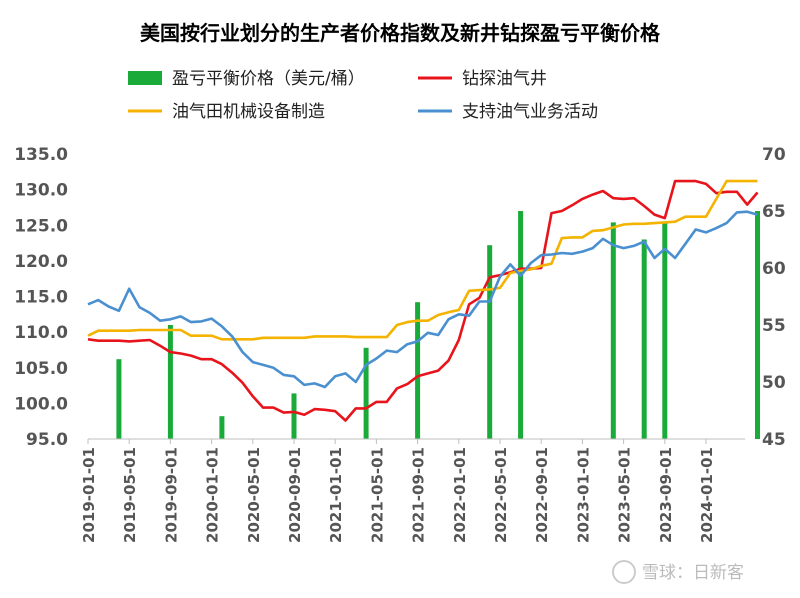 The image size is (800, 598). I want to click on left-axis-tick-label: 105.0, so click(41, 369).